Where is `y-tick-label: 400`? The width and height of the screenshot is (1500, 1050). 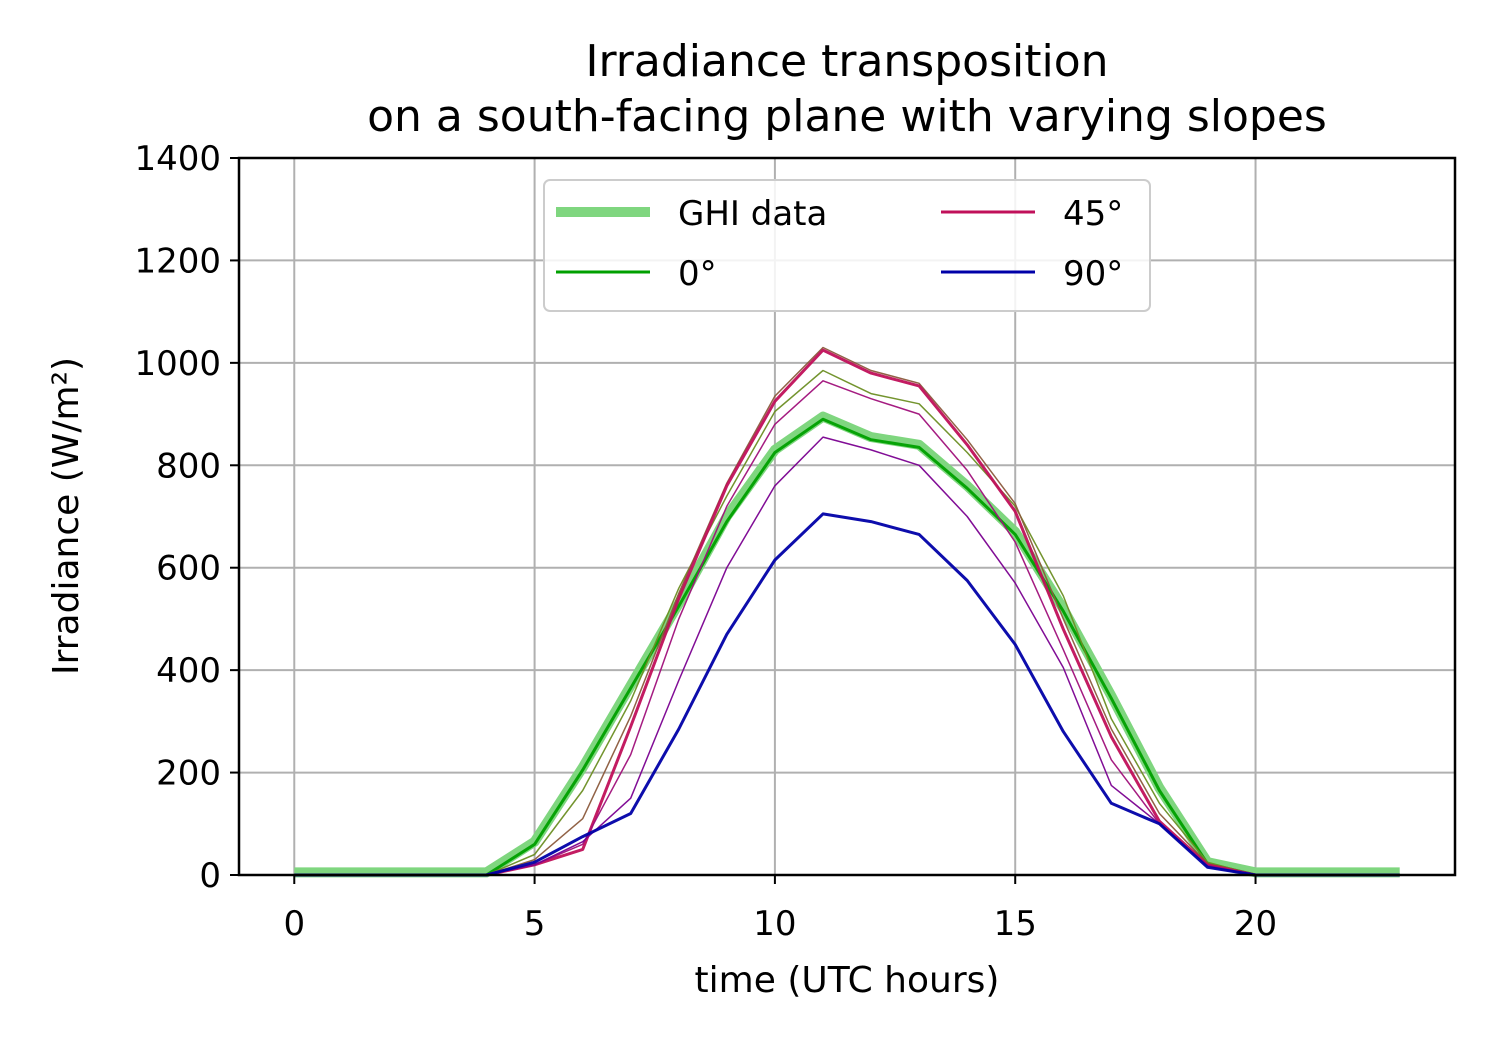
y-tick-label: 400 is located at coordinates (188, 671).